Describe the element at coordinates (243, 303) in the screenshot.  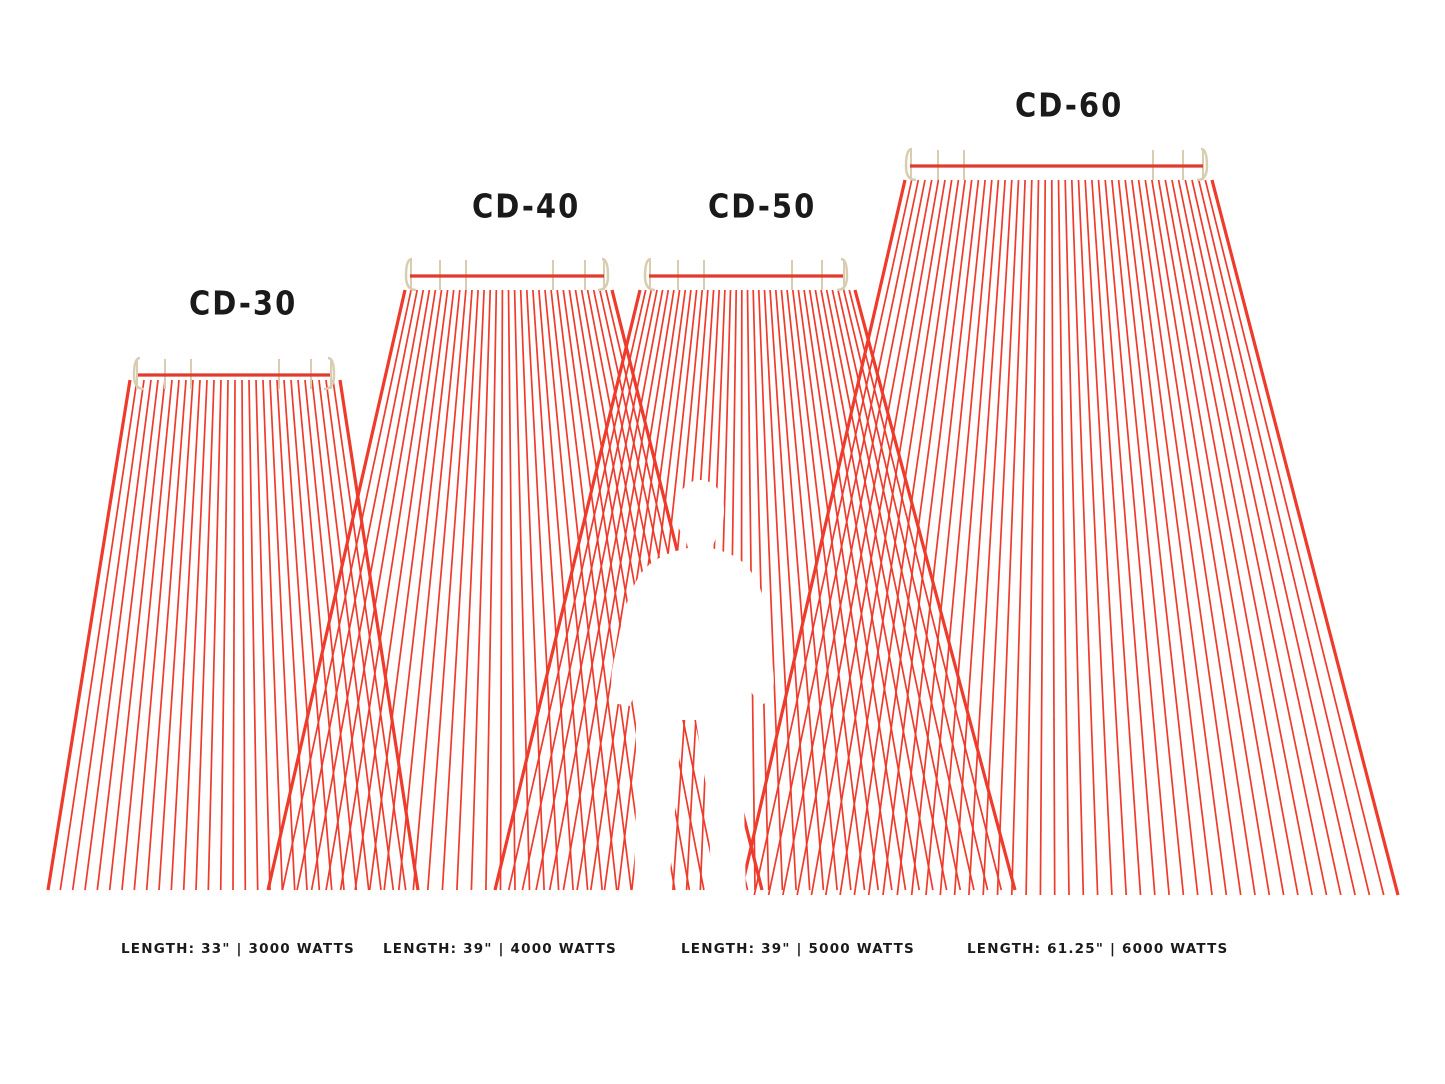
I see `model-title-cd-30: CD-30` at that location.